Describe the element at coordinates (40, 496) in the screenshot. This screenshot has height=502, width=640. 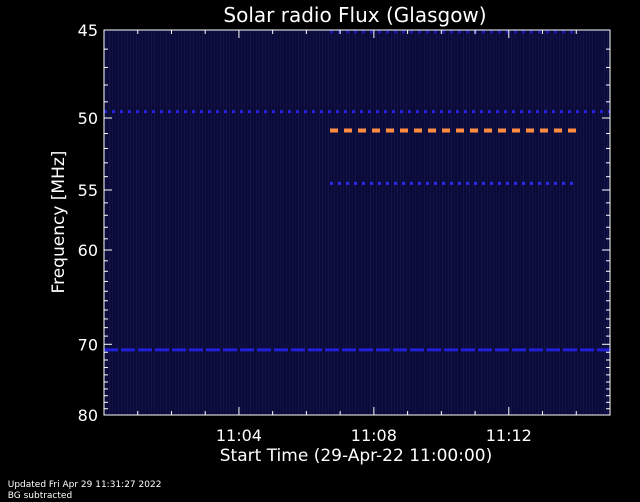
I see `background-note: BG subtracted` at that location.